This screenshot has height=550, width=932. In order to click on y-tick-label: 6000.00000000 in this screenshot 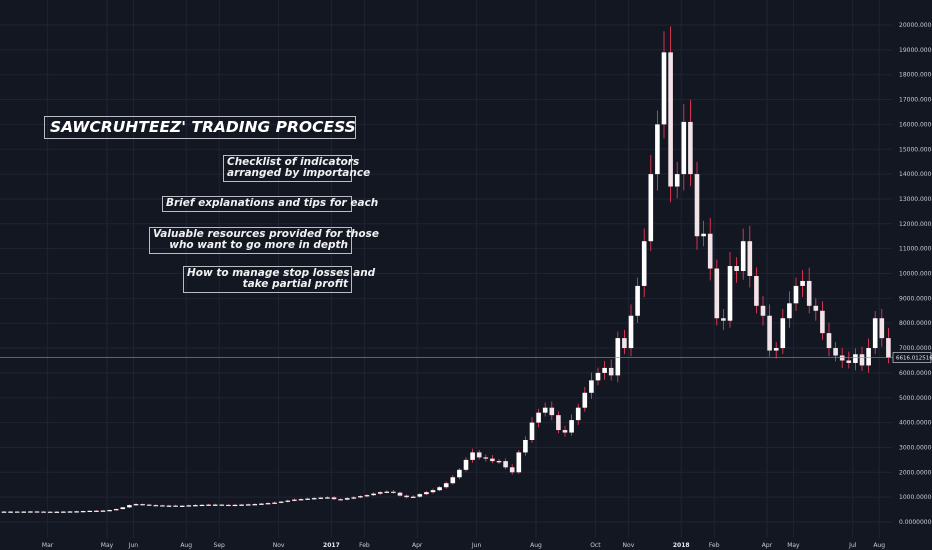, I will do `click(915, 373)`.